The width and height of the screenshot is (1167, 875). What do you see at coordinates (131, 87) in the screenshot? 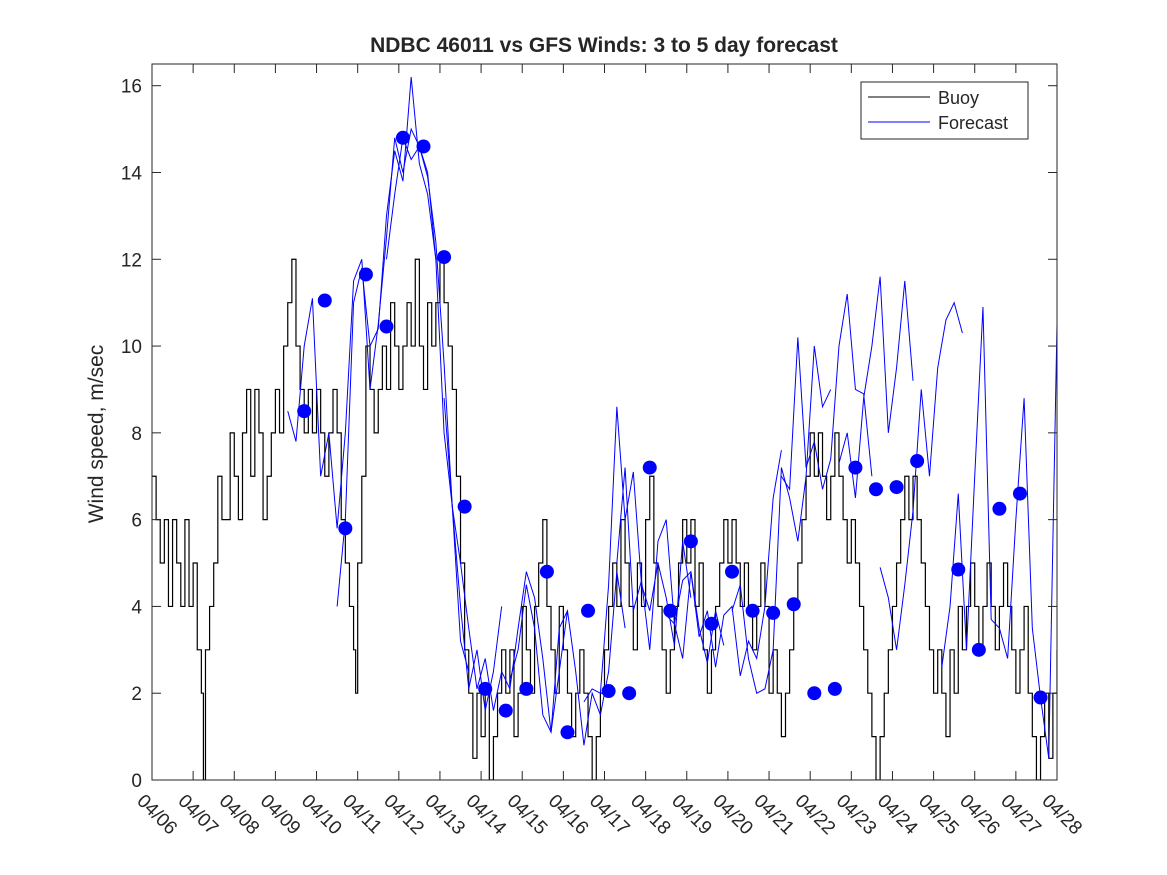
I see `y-tick-label: 16` at bounding box center [131, 87].